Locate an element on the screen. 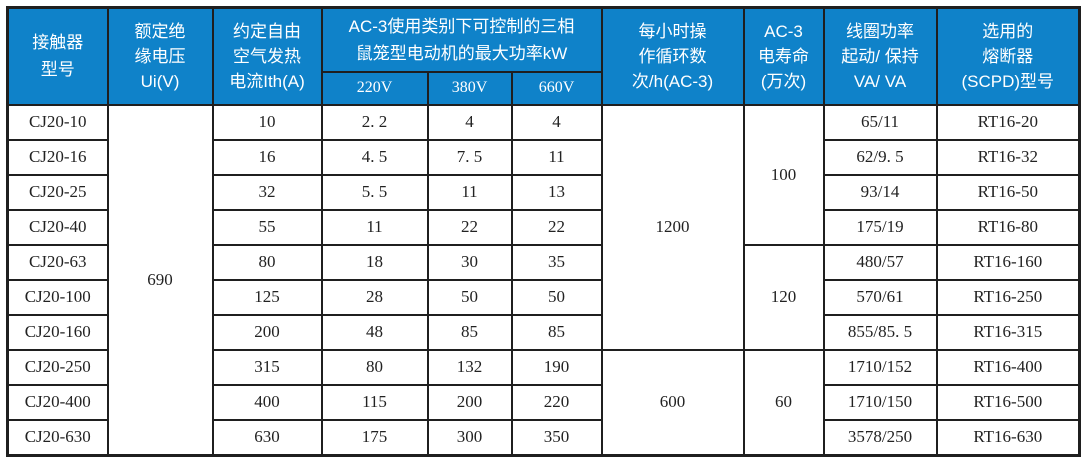 This screenshot has height=457, width=1085. header-fuse-line2: 熔断器 is located at coordinates (1008, 56).